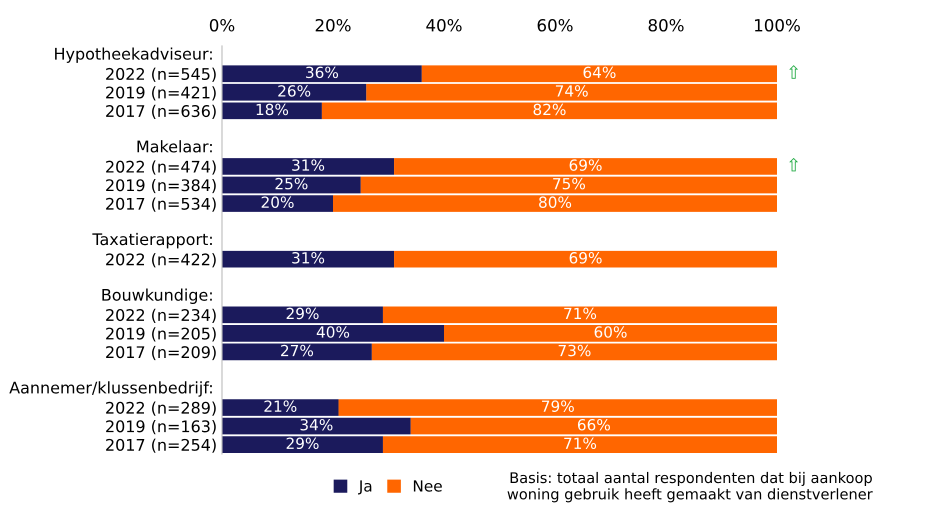 This screenshot has width=925, height=510. Describe the element at coordinates (161, 353) in the screenshot. I see `y-tick-label: 2017 (n=209)` at that location.